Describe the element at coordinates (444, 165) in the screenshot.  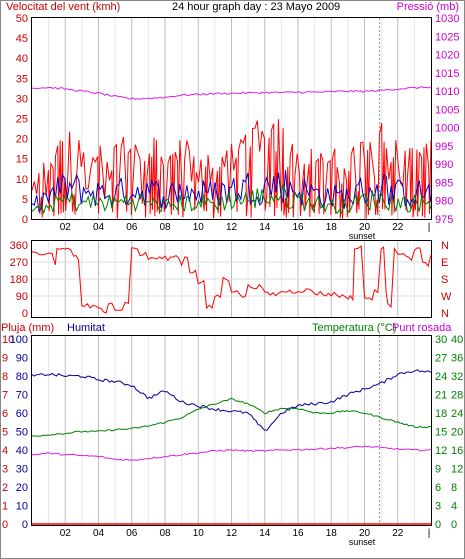
I see `pressure-tick-label: 990` at that location.